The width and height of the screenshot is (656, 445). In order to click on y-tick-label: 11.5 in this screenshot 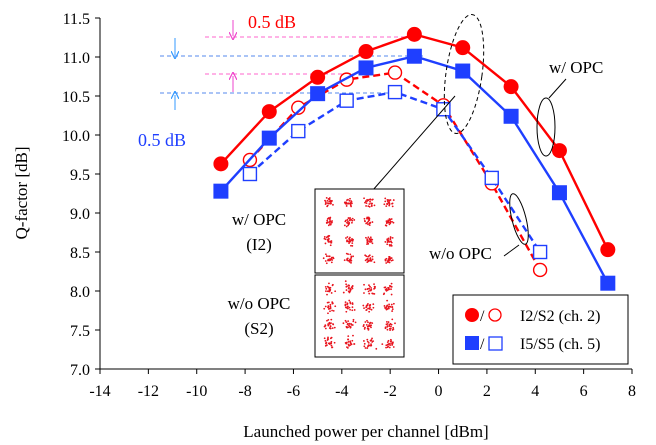, I will do `click(76, 19)`.